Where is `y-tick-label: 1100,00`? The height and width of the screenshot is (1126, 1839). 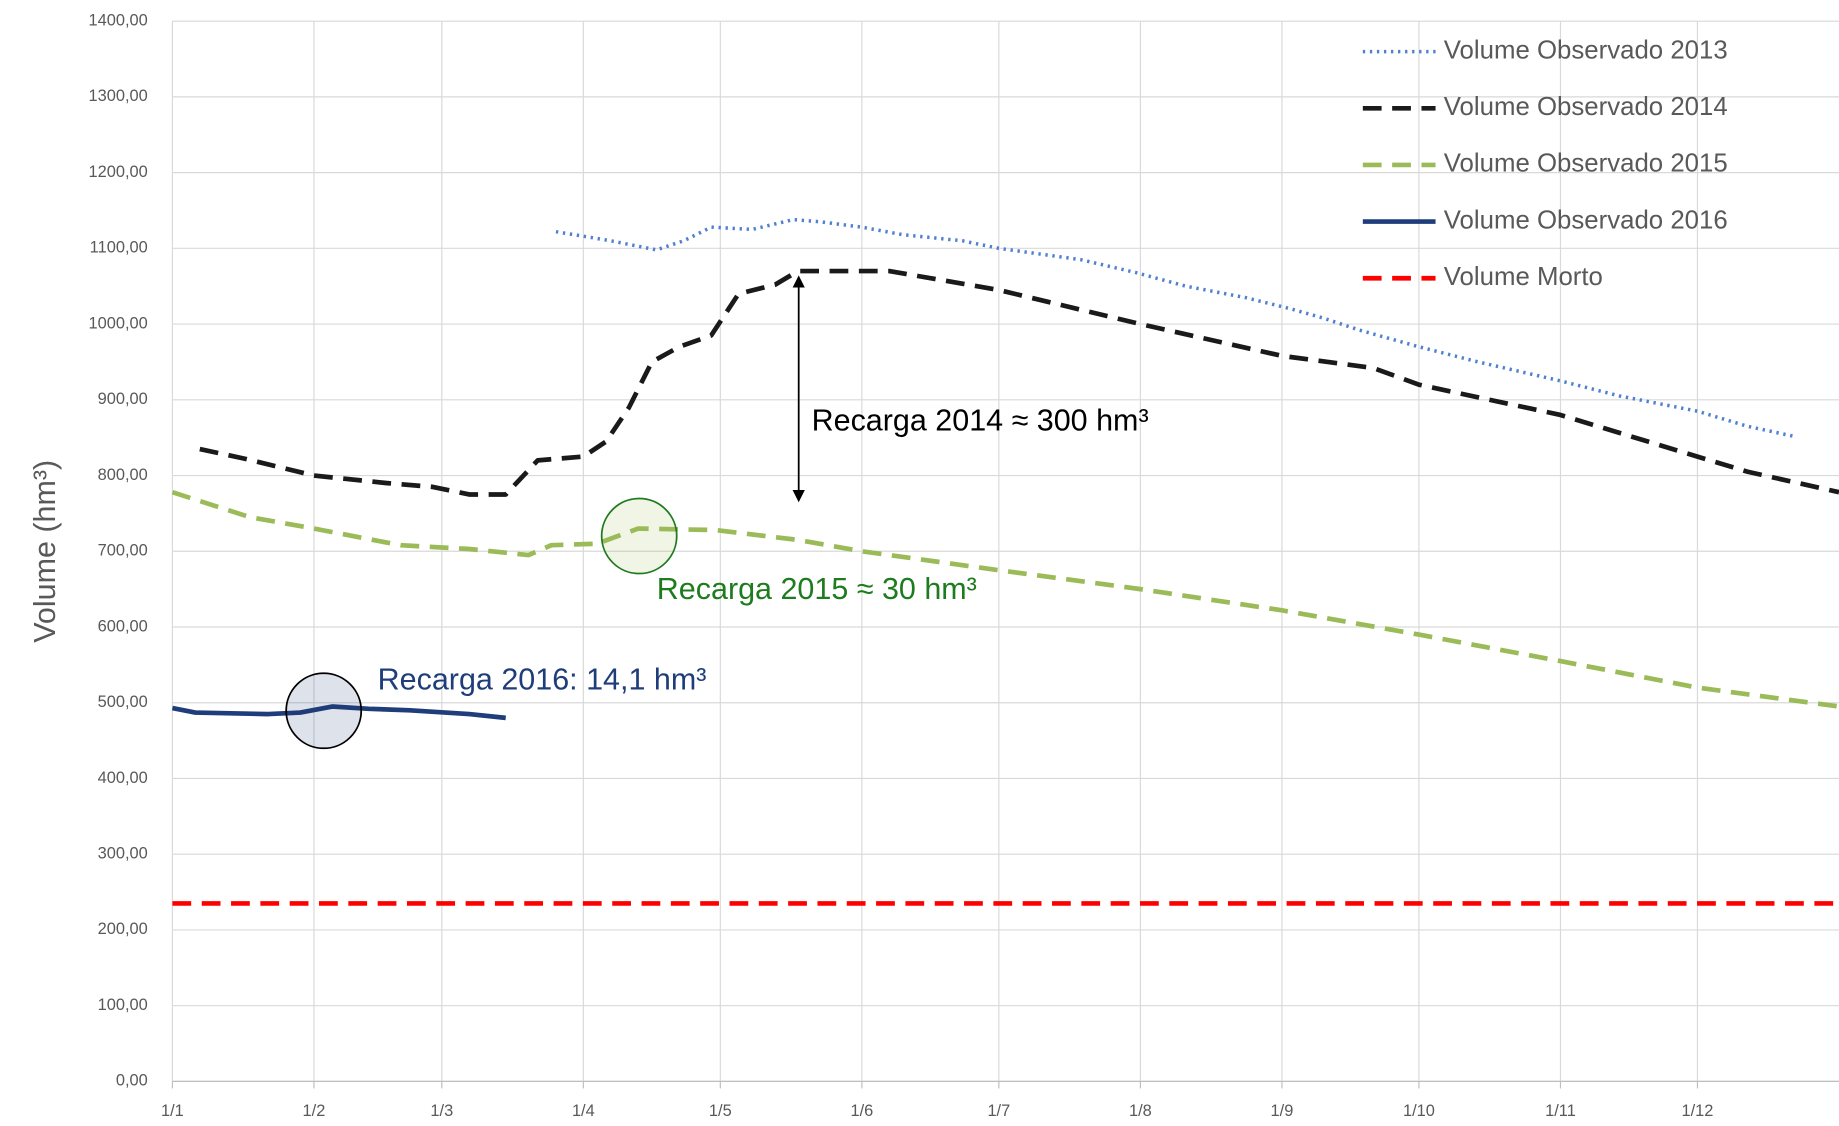
y-tick-label: 1100,00 is located at coordinates (119, 248).